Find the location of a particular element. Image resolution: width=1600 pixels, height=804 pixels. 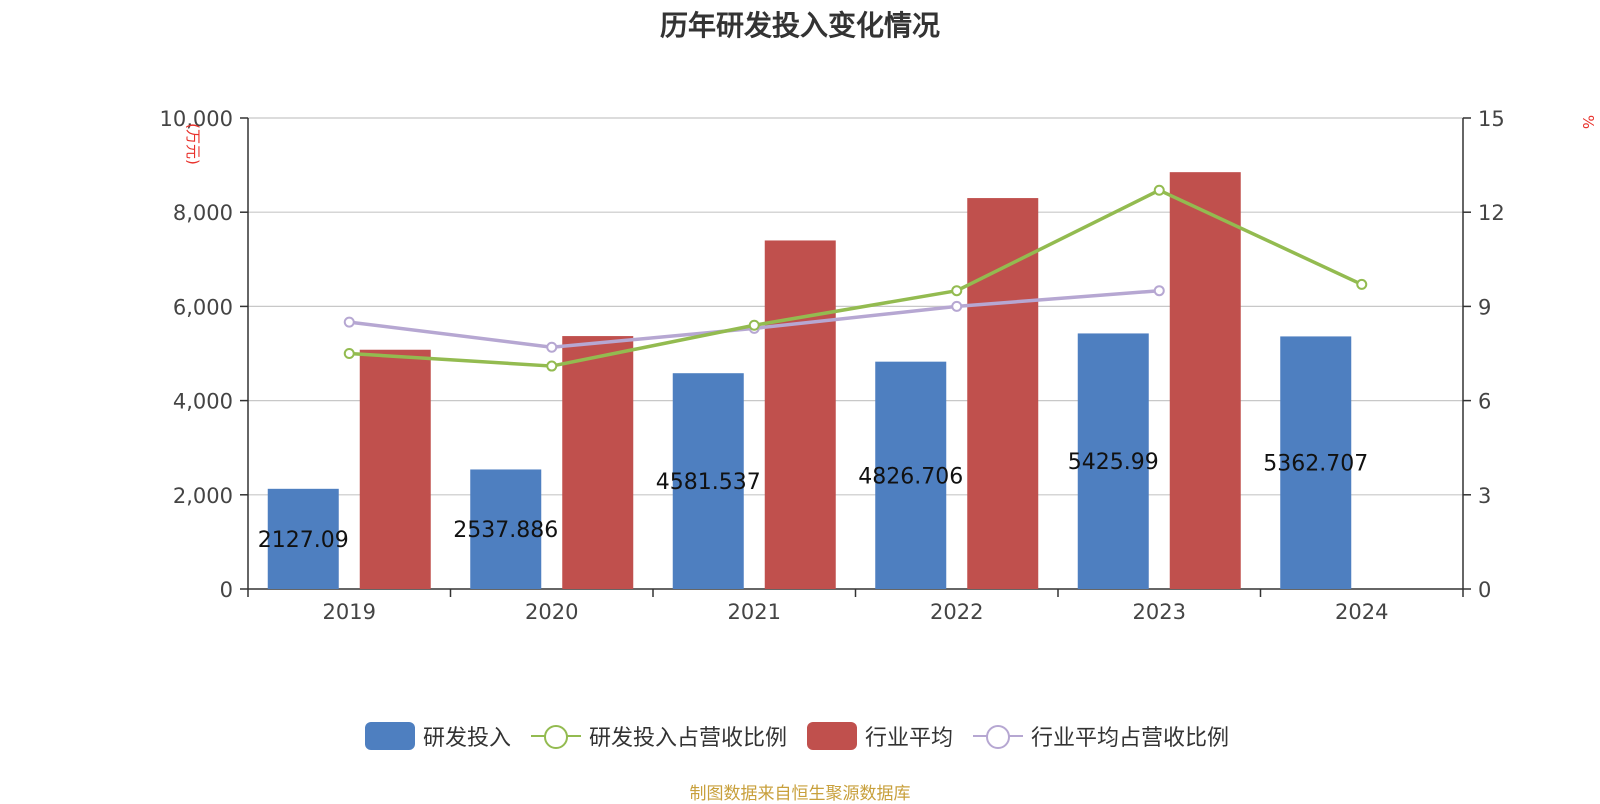

legend-label: 研发投入占营收比例 is located at coordinates (687, 738).